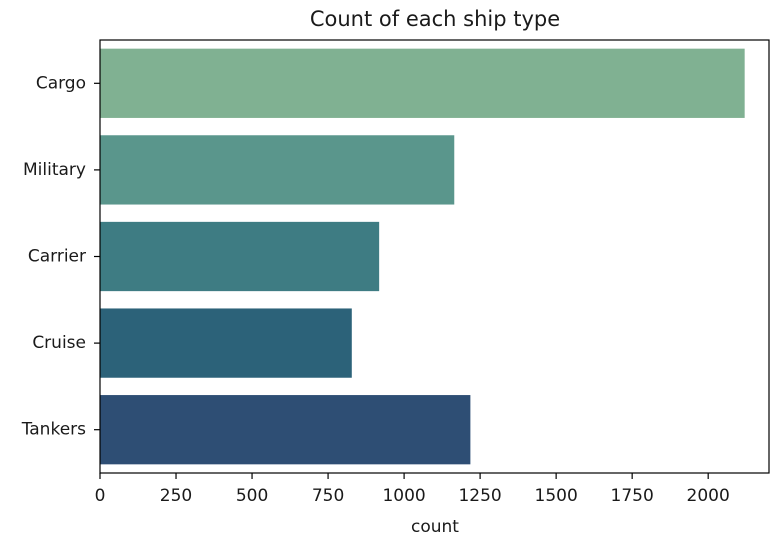 The width and height of the screenshot is (780, 544). I want to click on y-axis-ticks: Cargo Military Carrier Cruise Tankers, so click(60, 256).